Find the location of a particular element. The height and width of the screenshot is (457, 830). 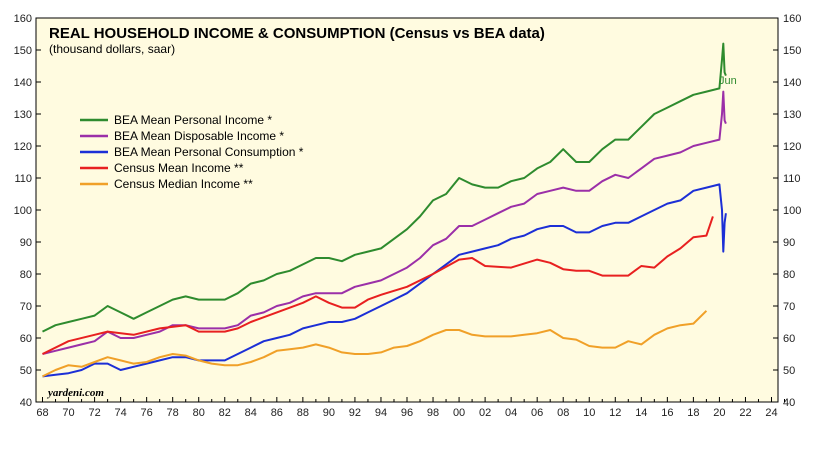

x-tick-label: 98 is located at coordinates (433, 413).